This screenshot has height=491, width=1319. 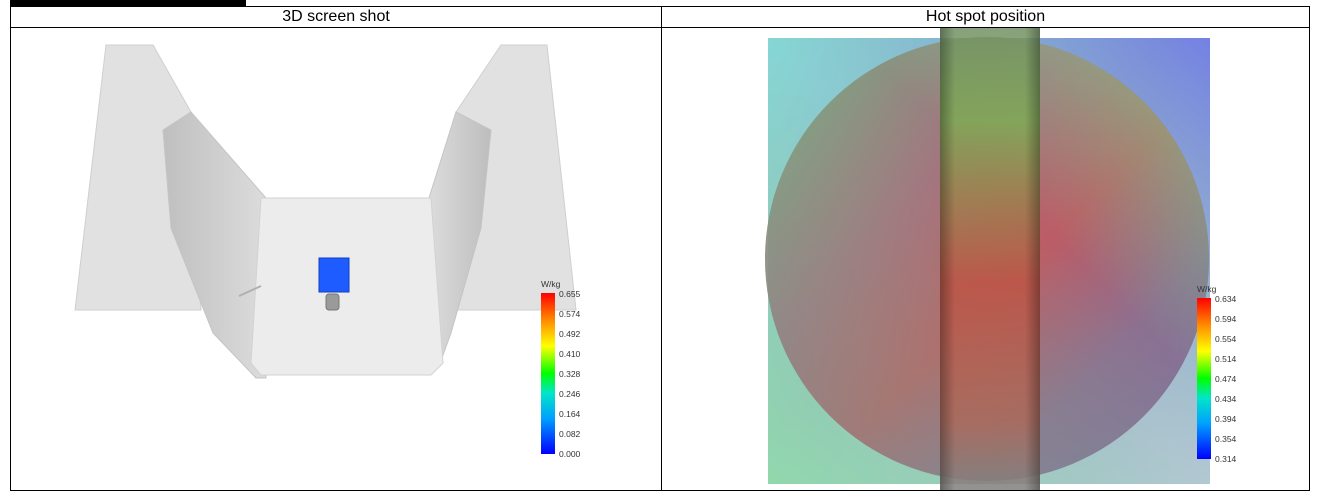 What do you see at coordinates (1226, 399) in the screenshot?
I see `legend-tick: 0.434` at bounding box center [1226, 399].